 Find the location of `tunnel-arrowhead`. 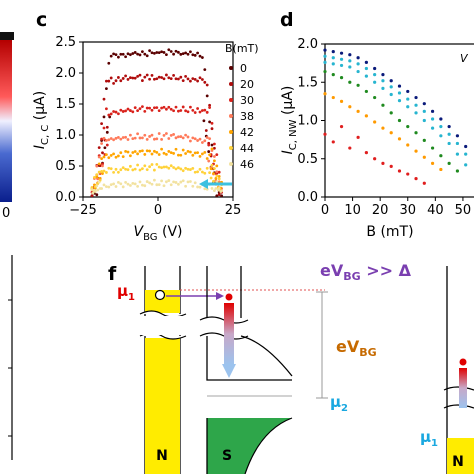

tunnel-arrowhead is located at coordinates (220, 296).